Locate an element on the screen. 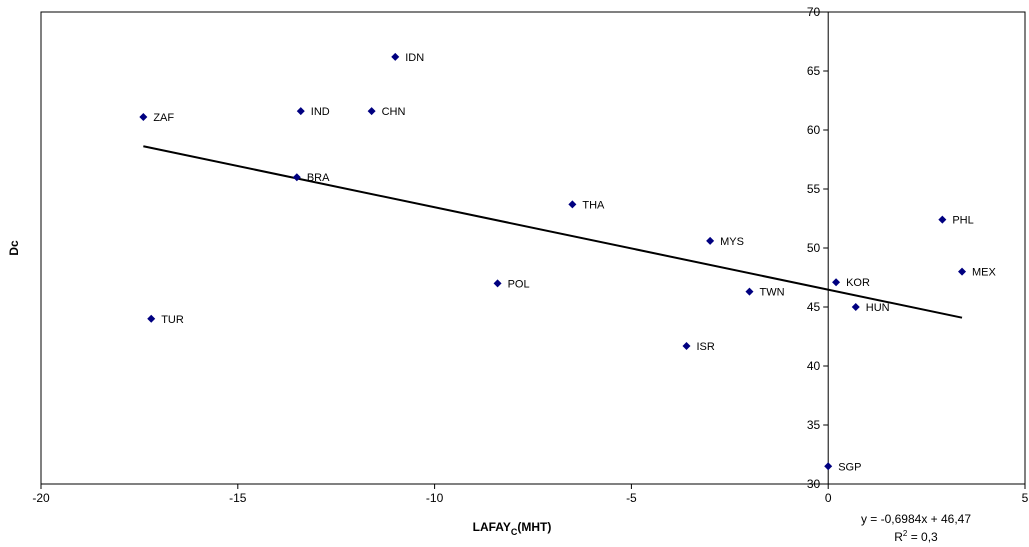 This screenshot has width=1029, height=547. x-tick-label: -15 is located at coordinates (238, 498).